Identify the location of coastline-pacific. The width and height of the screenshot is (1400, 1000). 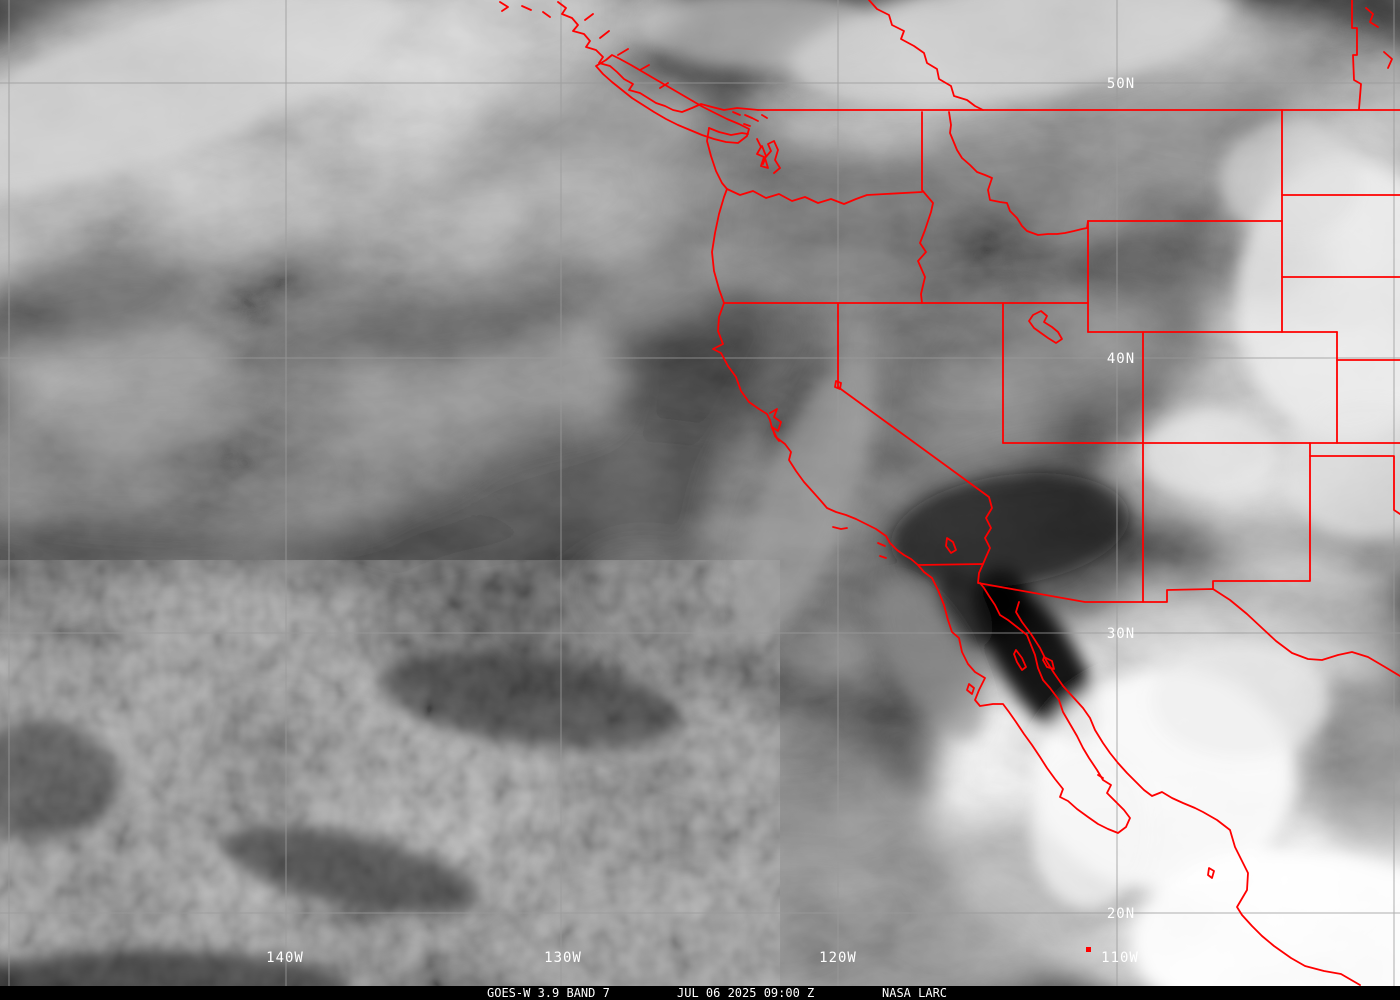
(812, 346).